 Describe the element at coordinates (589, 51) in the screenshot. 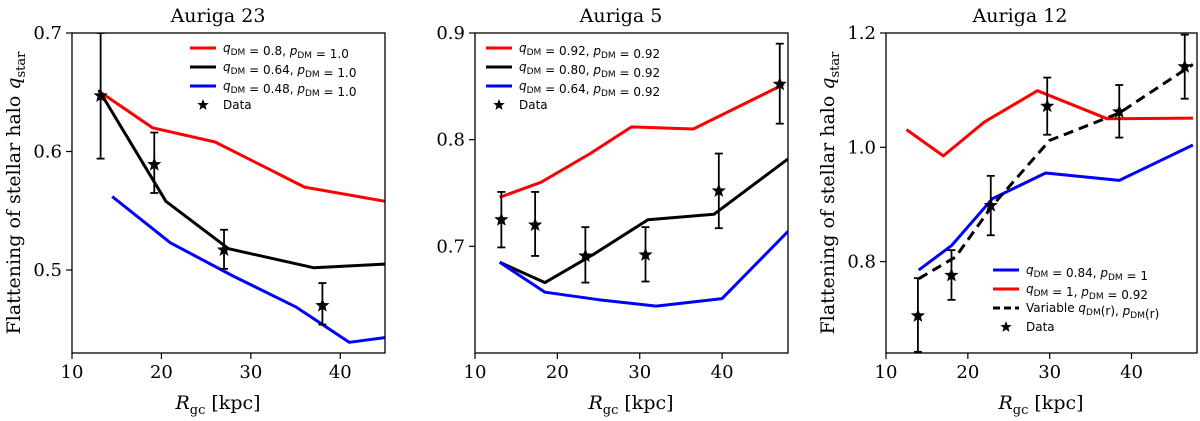

I see `legend-label: qDM = 0.92, pDM = 0.92` at that location.